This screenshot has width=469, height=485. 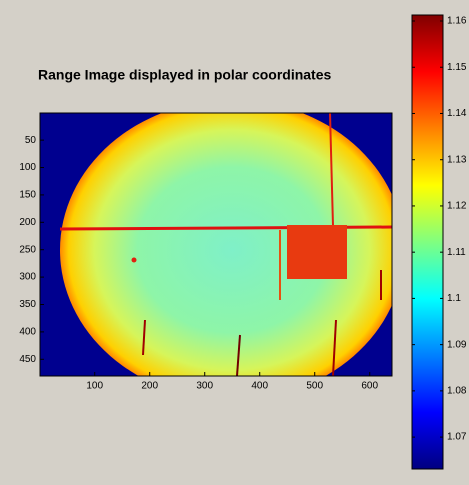 I want to click on y-tick-label: 250, so click(x=27, y=249).